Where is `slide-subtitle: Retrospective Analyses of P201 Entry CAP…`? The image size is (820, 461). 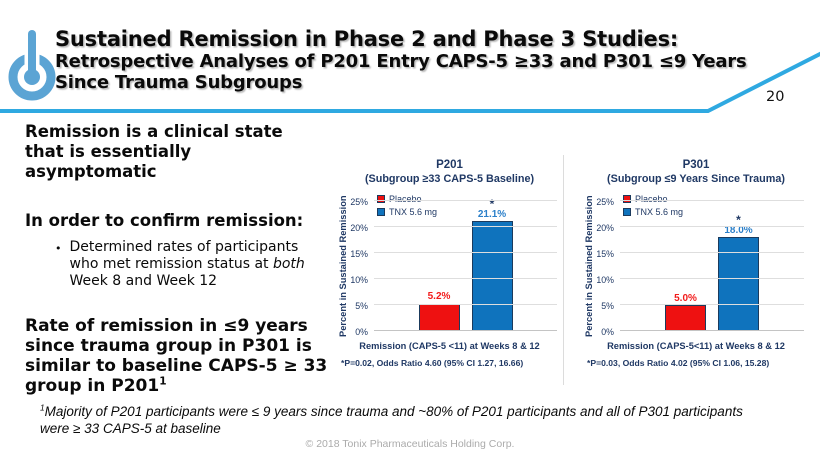 slide-subtitle: Retrospective Analyses of P201 Entry CAP… is located at coordinates (401, 72).